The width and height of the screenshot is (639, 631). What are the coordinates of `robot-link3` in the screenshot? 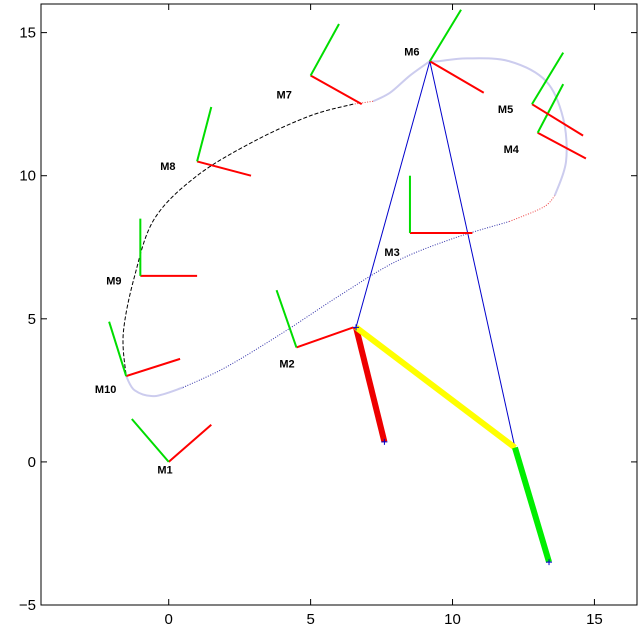 It's located at (532, 504).